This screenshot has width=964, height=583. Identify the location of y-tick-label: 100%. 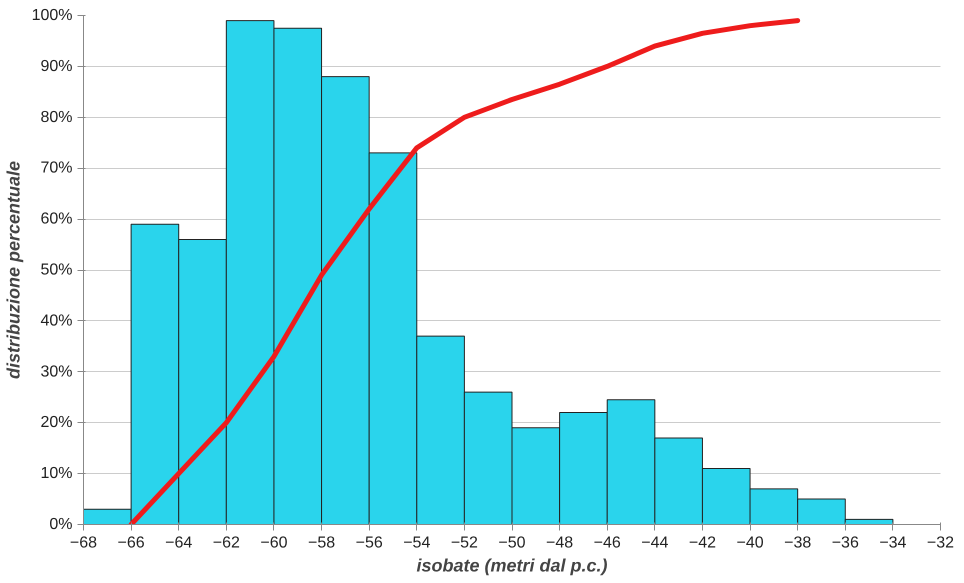
(52, 15).